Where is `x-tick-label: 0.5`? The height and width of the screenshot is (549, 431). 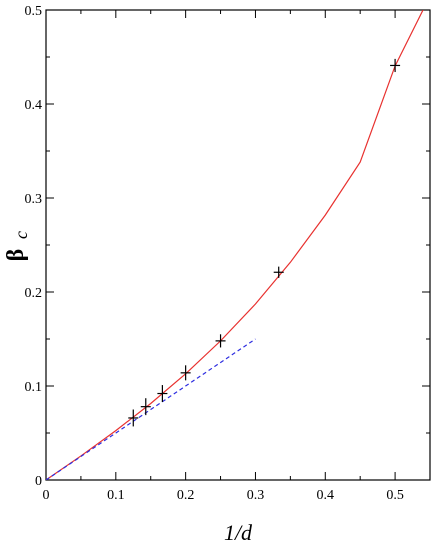
x-tick-label: 0.5 is located at coordinates (395, 495).